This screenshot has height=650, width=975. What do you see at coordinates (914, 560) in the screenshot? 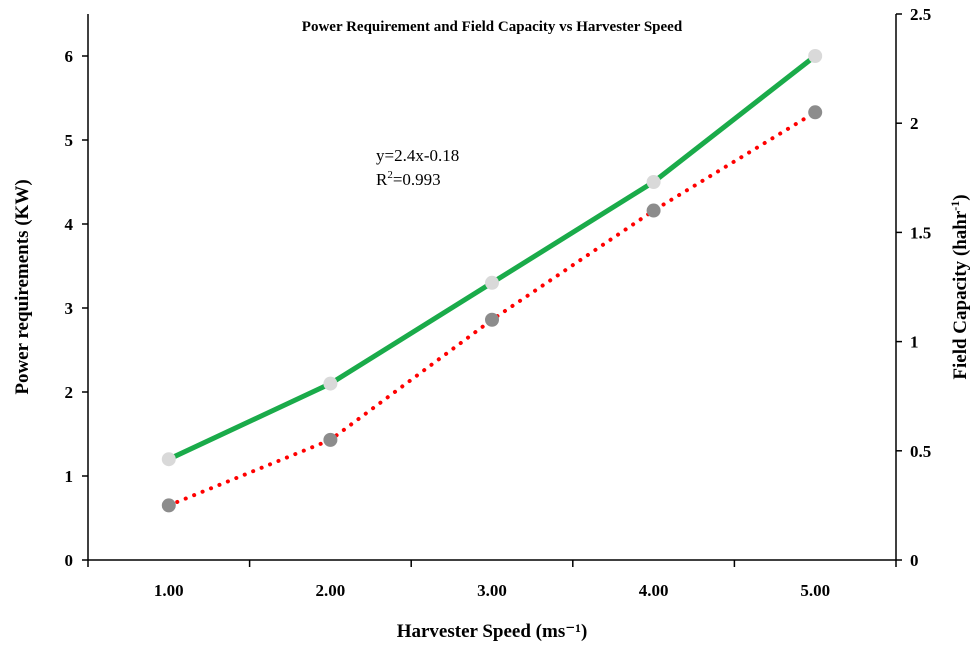
I see `y2-tick-label: 0` at bounding box center [914, 560].